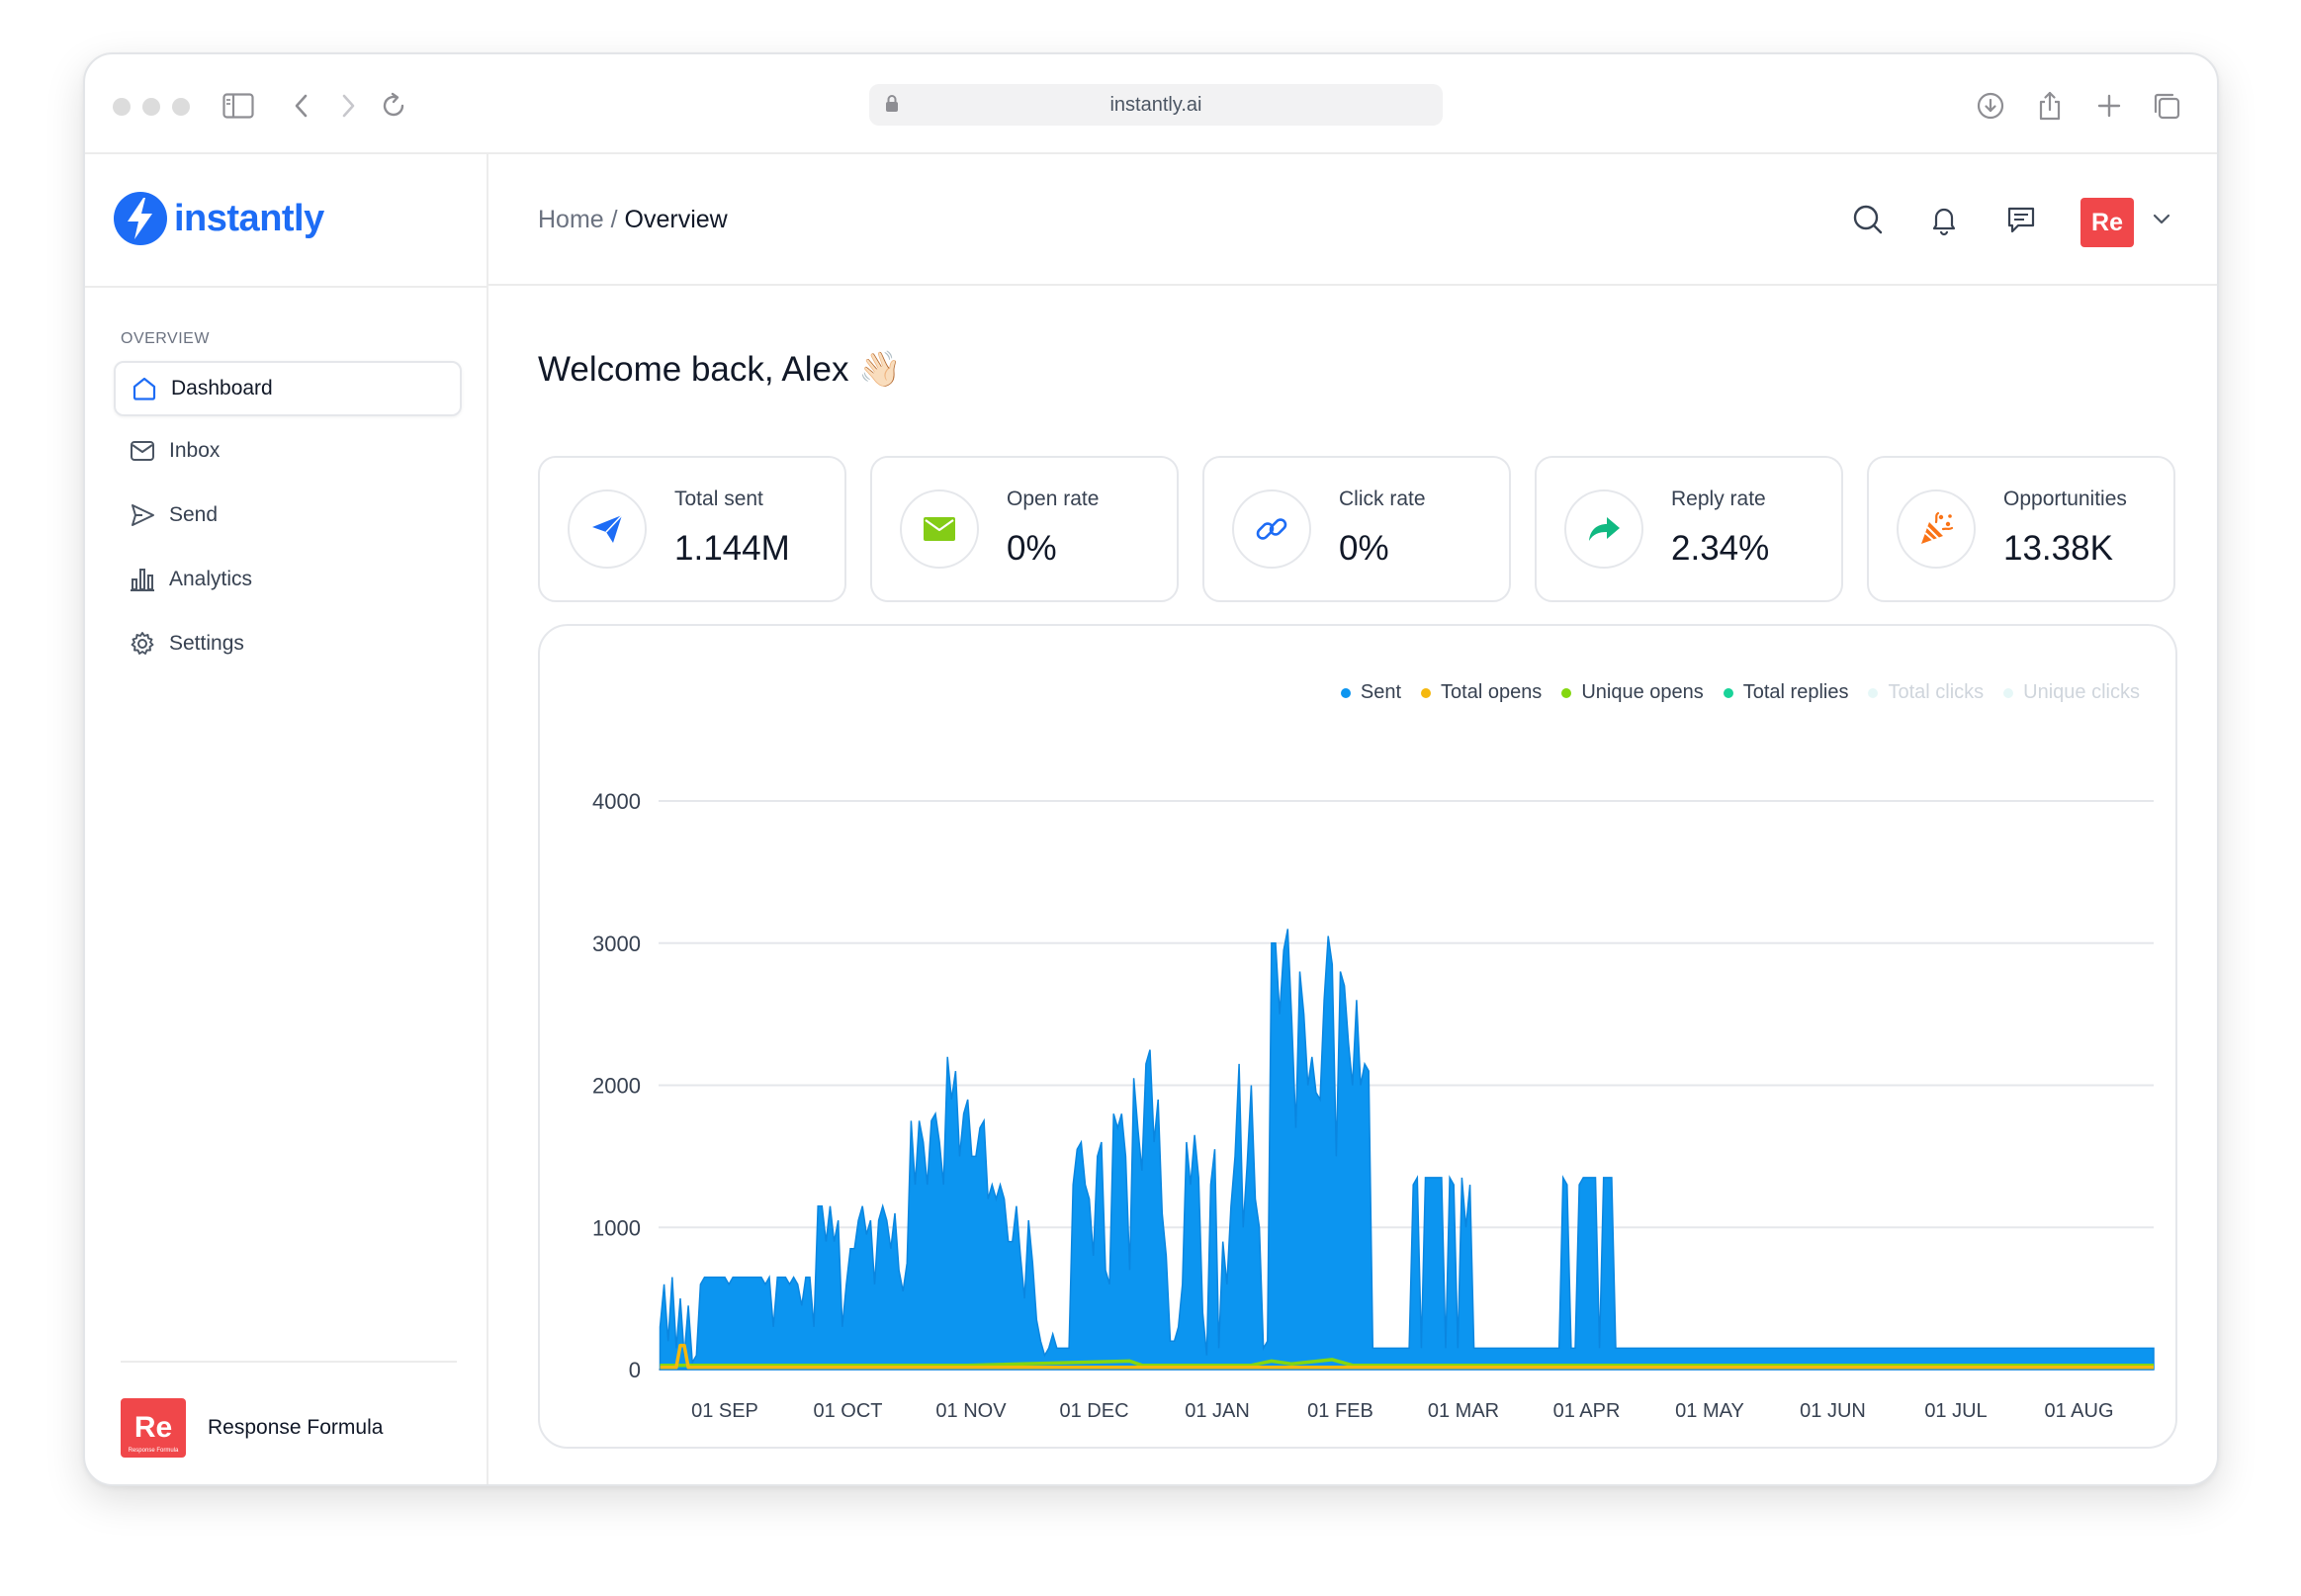  What do you see at coordinates (2161, 219) in the screenshot?
I see `chevron-down-icon` at bounding box center [2161, 219].